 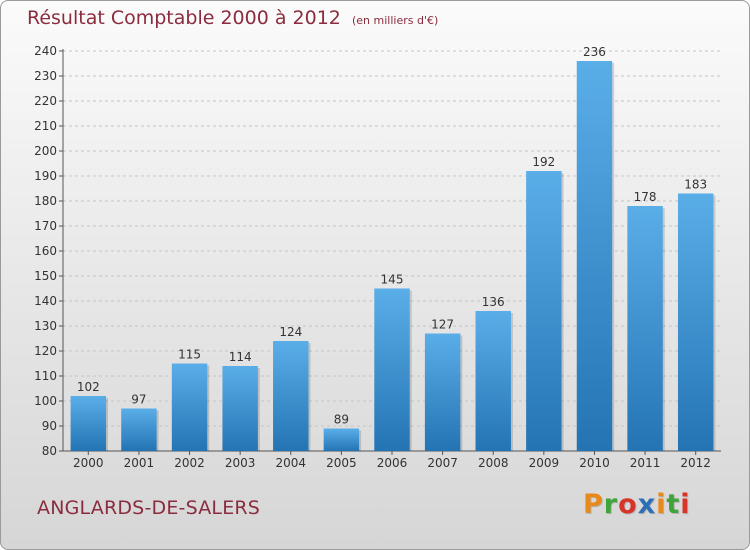 What do you see at coordinates (45, 401) in the screenshot?
I see `y-tick-label: 100` at bounding box center [45, 401].